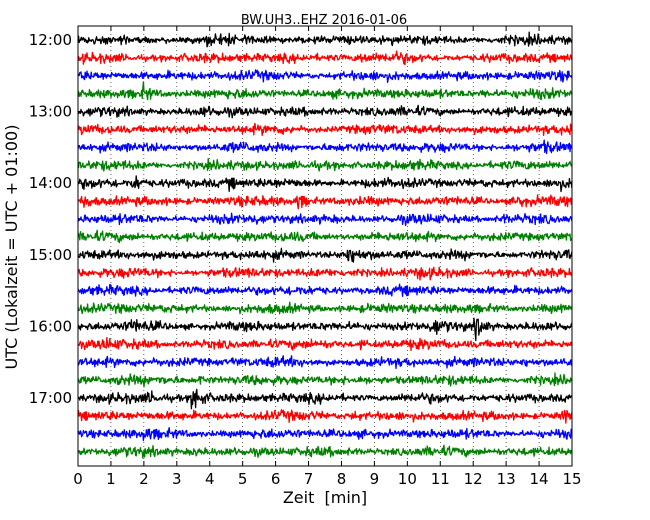 This screenshot has width=650, height=520. Describe the element at coordinates (177, 479) in the screenshot. I see `x-tick-label: 3` at that location.